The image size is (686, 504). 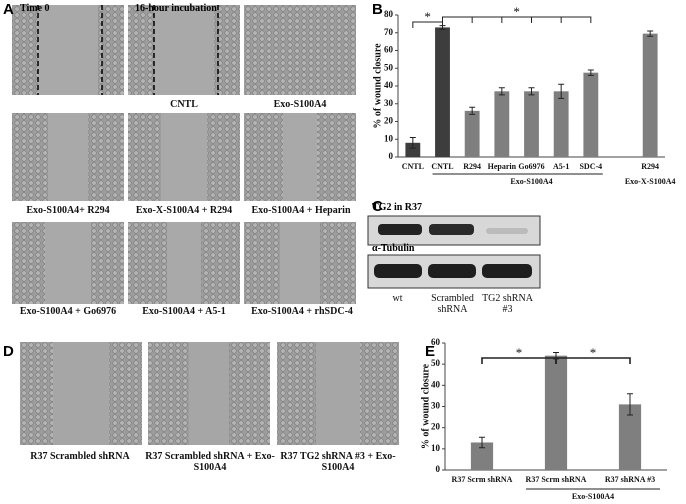 What do you see at coordinates (377, 206) in the screenshot?
I see `panel-label: C` at bounding box center [377, 206].